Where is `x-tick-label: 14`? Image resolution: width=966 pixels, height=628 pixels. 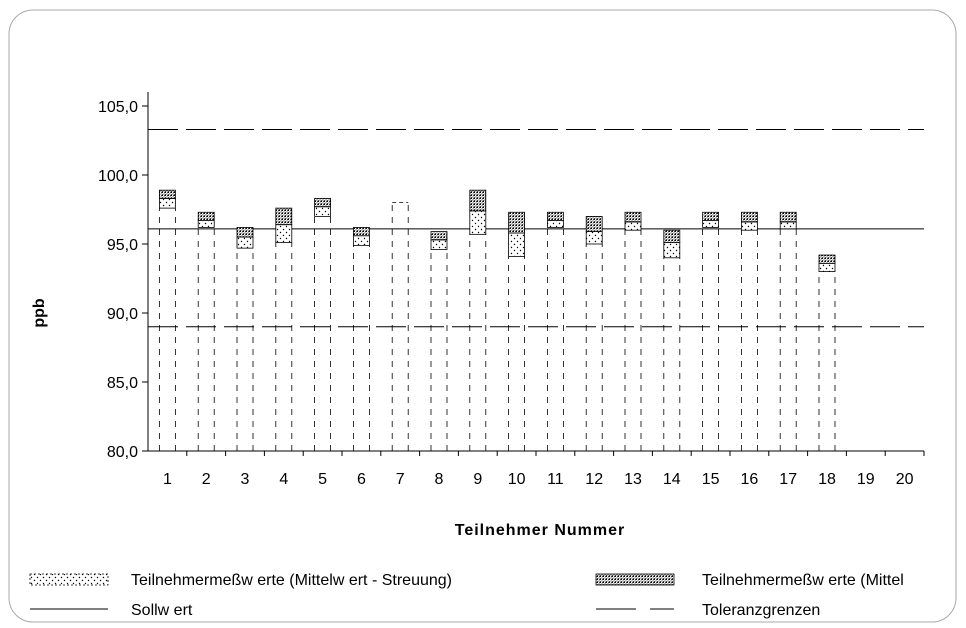 x-tick-label: 14 is located at coordinates (672, 479).